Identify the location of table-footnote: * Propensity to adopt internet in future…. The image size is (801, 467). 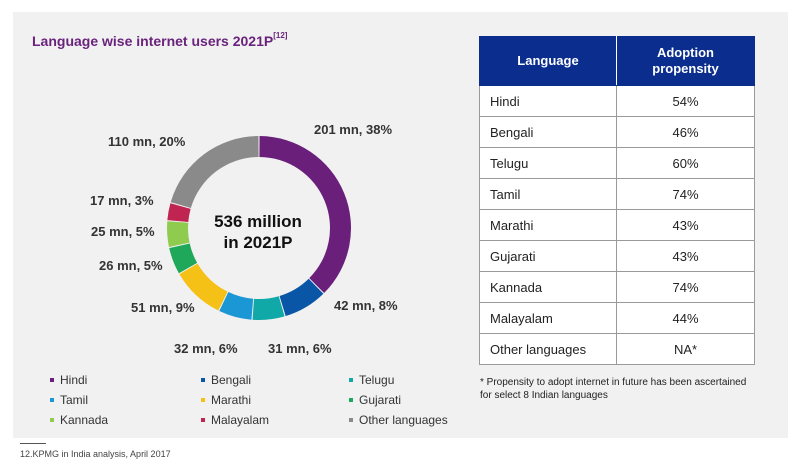
(613, 389).